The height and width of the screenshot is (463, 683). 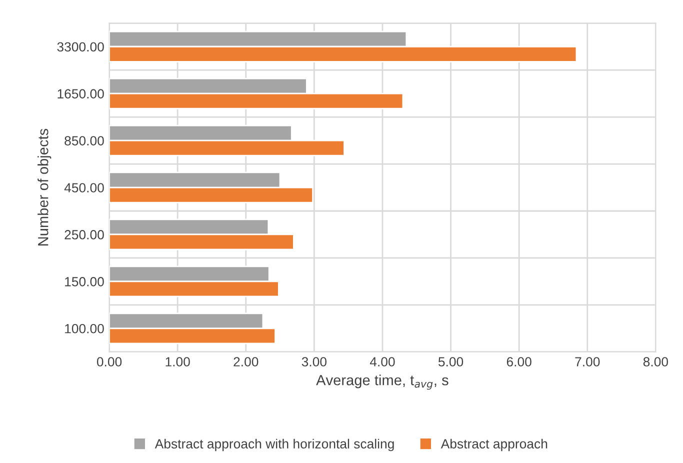 What do you see at coordinates (84, 235) in the screenshot?
I see `y-tick-label: 250.00` at bounding box center [84, 235].